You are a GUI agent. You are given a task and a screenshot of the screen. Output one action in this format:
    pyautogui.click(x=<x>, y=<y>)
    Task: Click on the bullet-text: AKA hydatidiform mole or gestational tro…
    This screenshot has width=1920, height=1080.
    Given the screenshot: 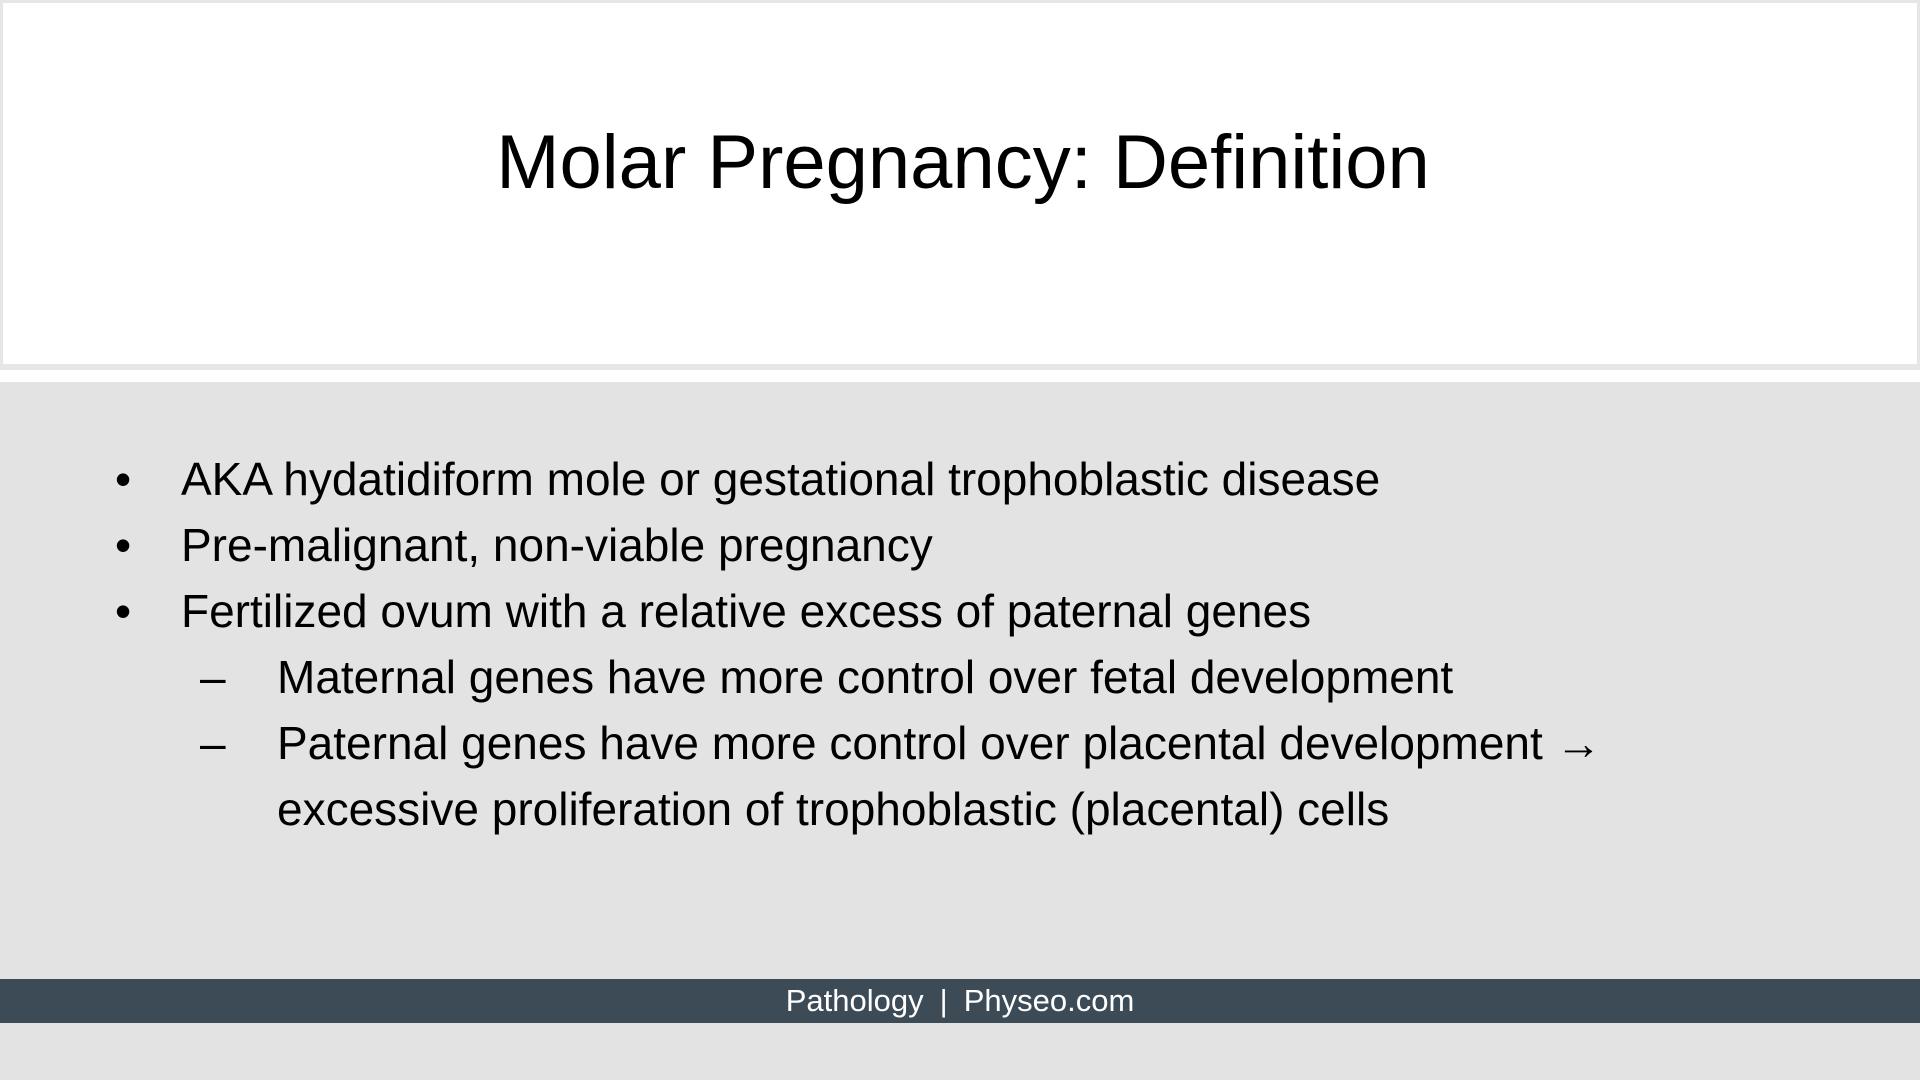 What is the action you would take?
    pyautogui.click(x=781, y=479)
    